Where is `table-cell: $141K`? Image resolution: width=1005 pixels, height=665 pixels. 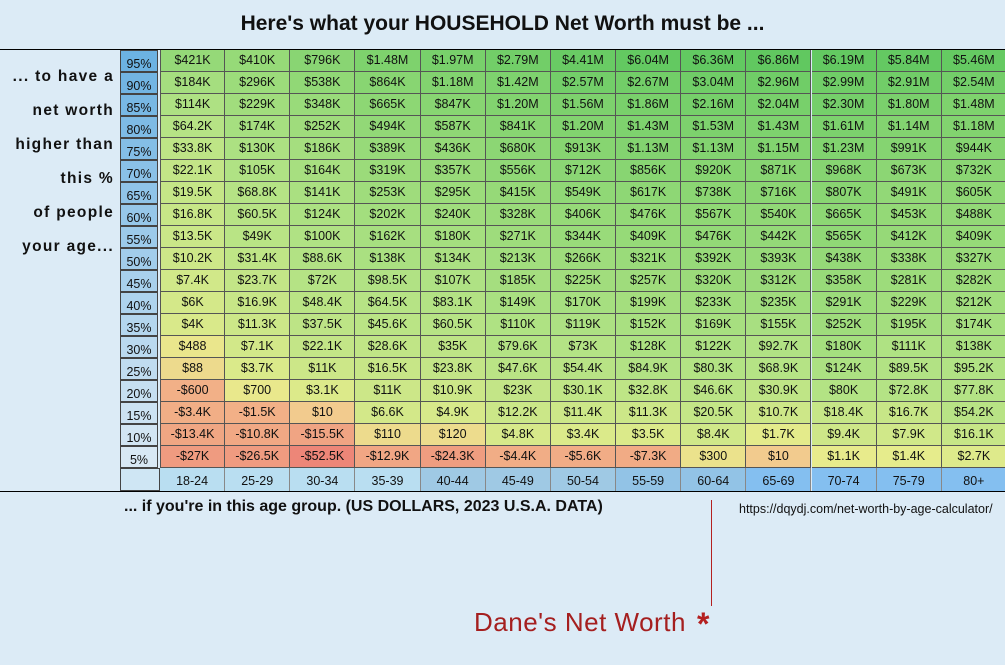
table-cell: $141K is located at coordinates (323, 193).